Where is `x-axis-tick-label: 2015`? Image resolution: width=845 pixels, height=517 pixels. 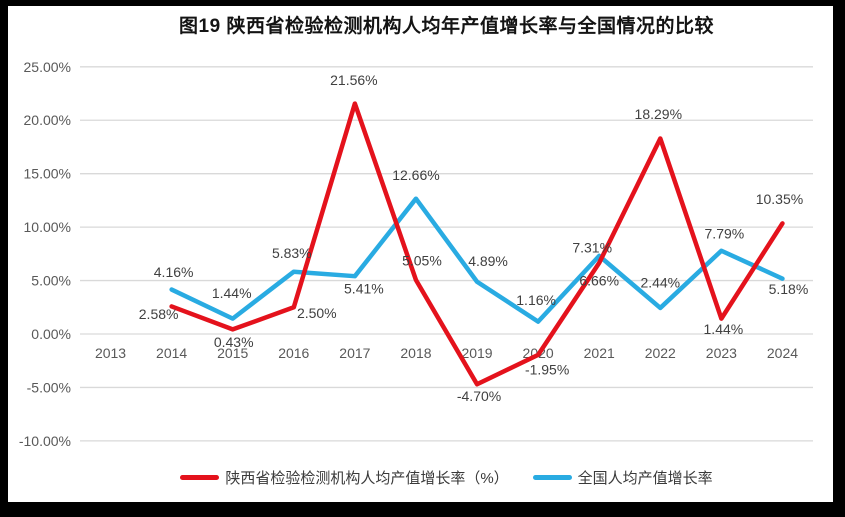 x-axis-tick-label: 2015 is located at coordinates (232, 353).